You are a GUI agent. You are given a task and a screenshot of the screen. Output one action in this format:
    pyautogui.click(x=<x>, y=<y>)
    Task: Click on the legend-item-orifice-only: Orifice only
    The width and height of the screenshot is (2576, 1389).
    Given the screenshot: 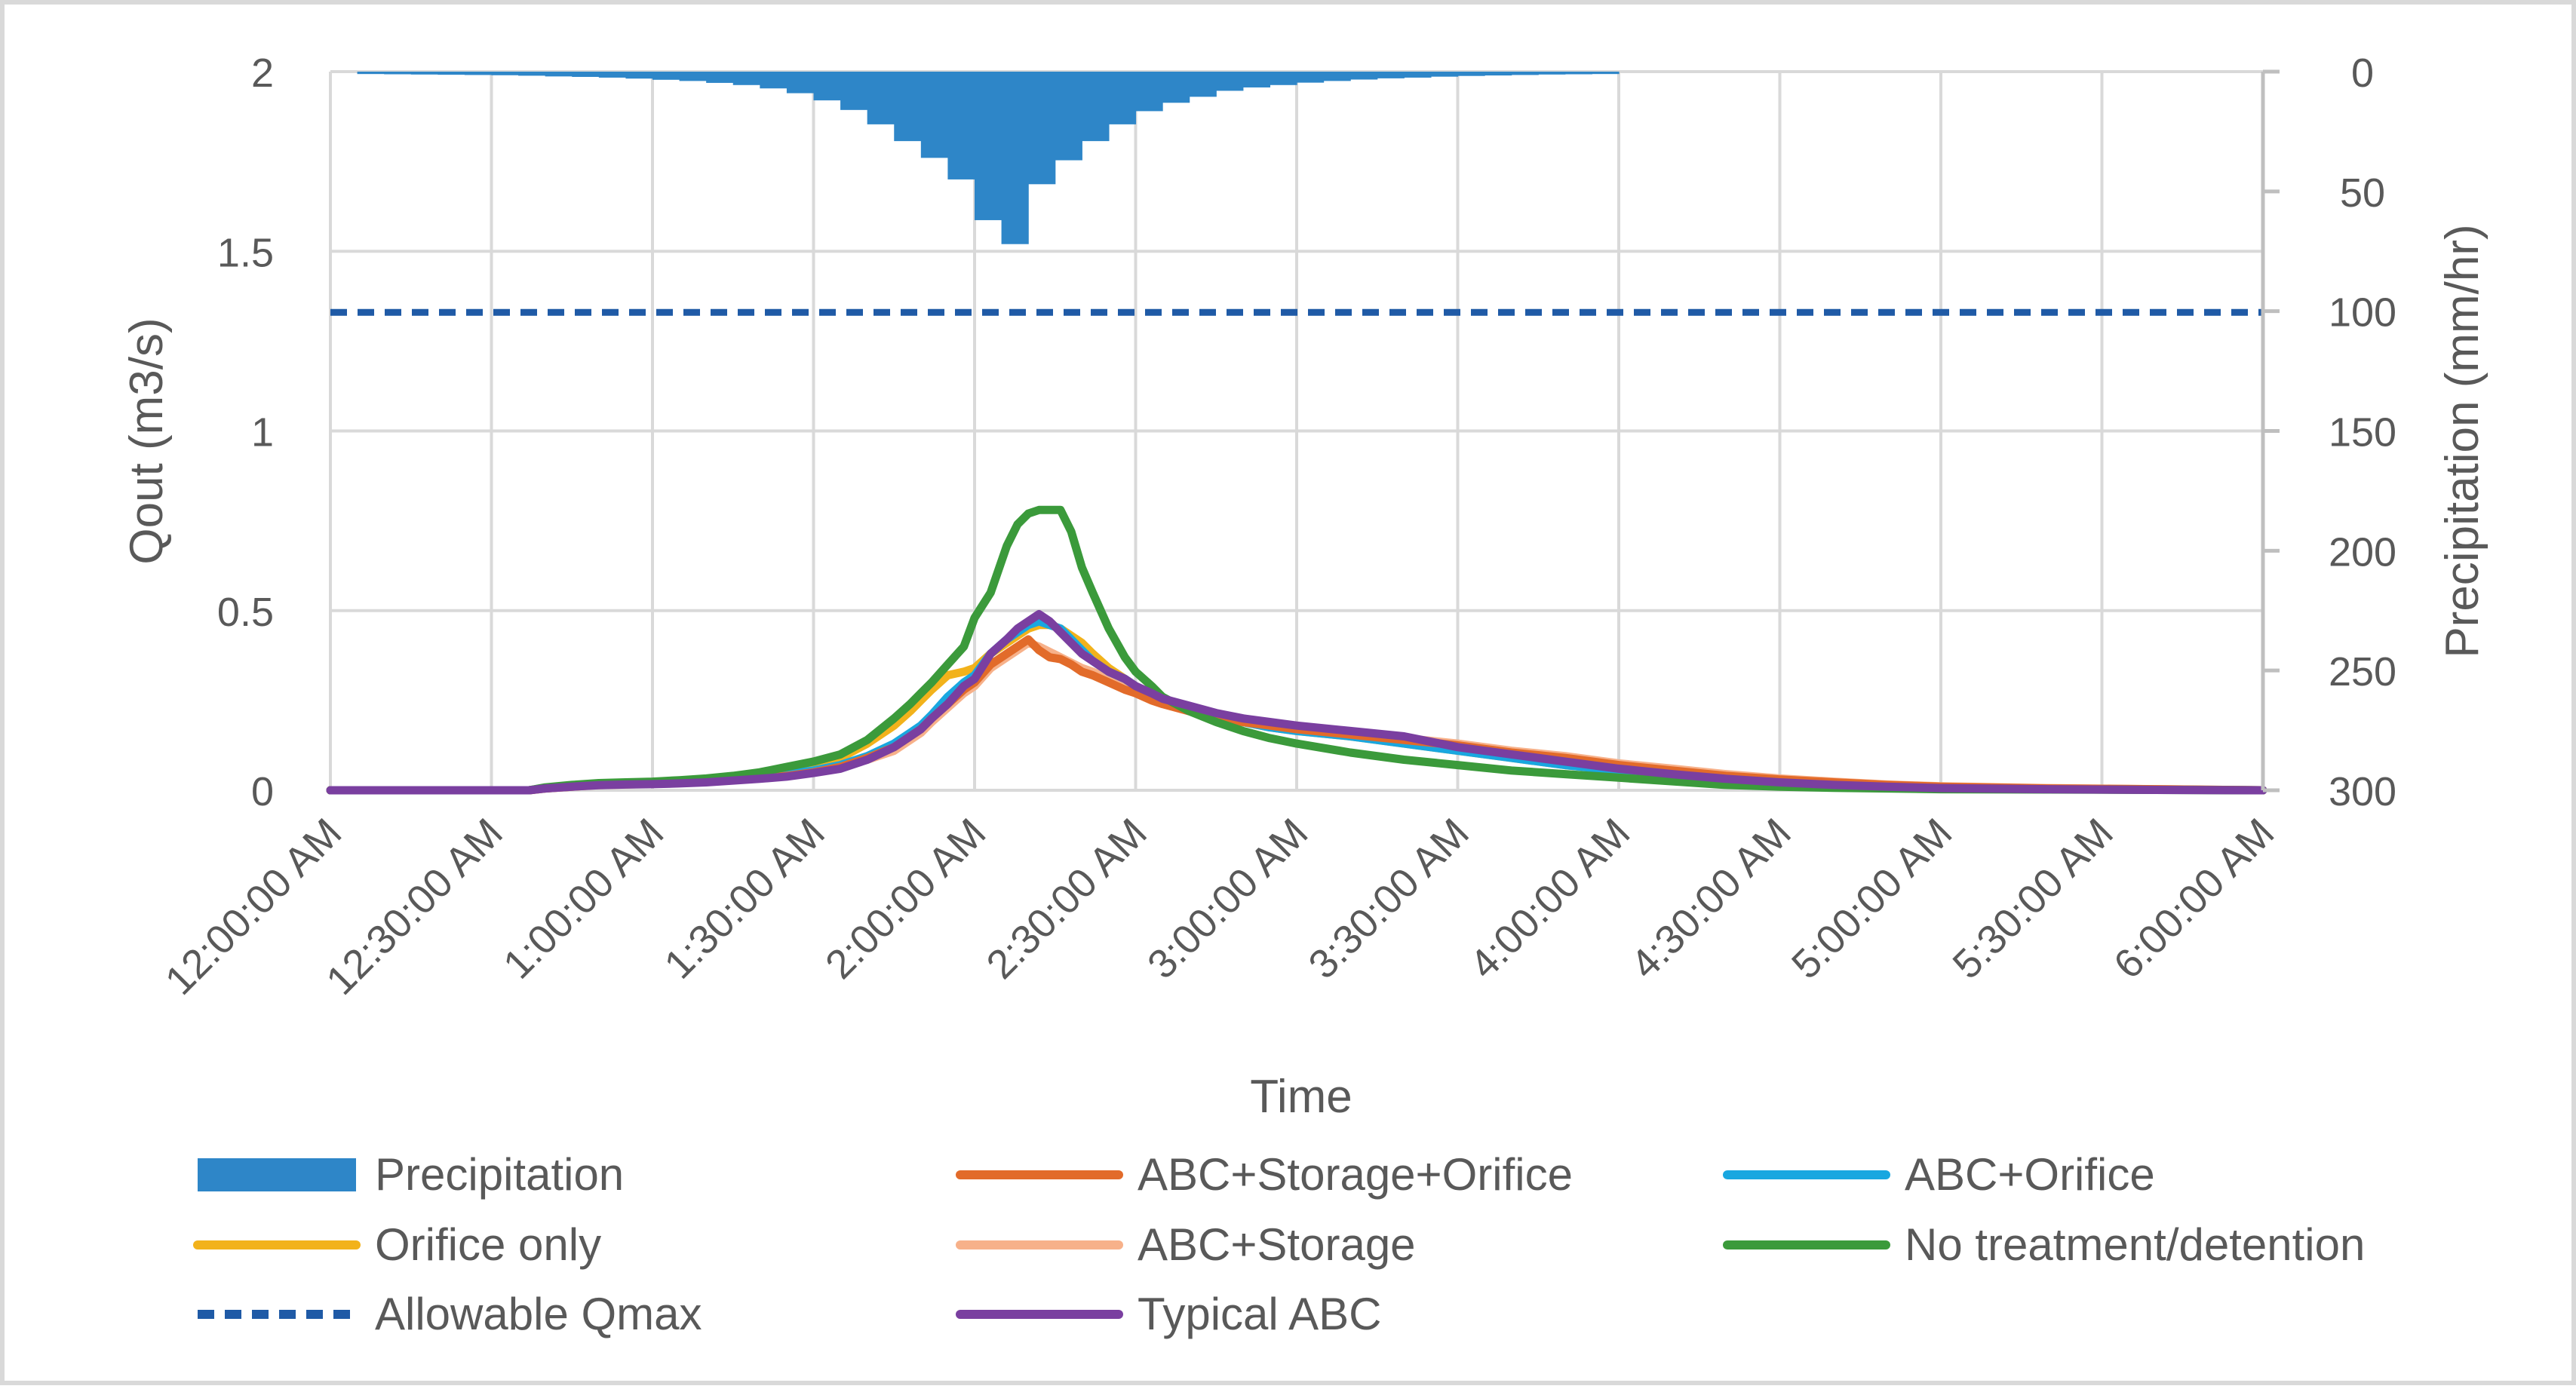 What is the action you would take?
    pyautogui.click(x=397, y=1244)
    